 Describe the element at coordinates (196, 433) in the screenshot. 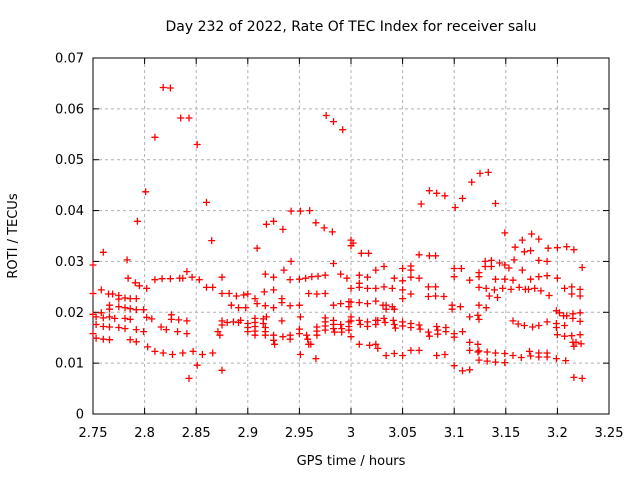

I see `x-tick-label: 2.85` at that location.